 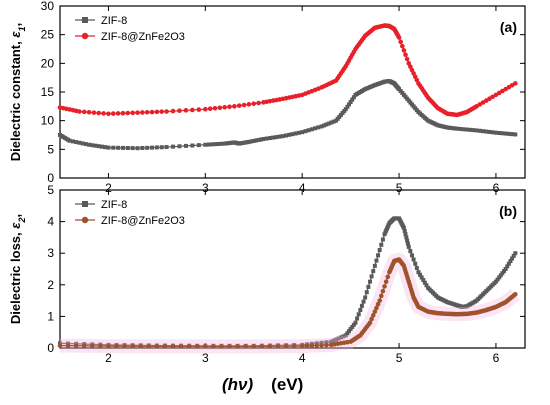 I want to click on y-tick-label-a-5: 25, so click(x=48, y=35).